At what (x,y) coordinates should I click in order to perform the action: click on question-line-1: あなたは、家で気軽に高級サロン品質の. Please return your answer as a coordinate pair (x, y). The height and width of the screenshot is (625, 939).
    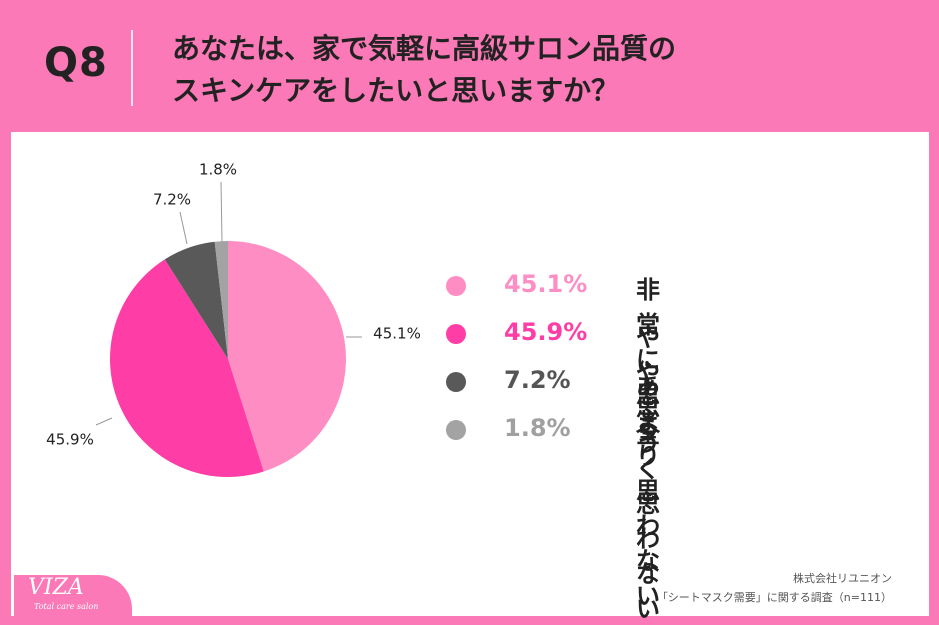
    Looking at the image, I should click on (424, 48).